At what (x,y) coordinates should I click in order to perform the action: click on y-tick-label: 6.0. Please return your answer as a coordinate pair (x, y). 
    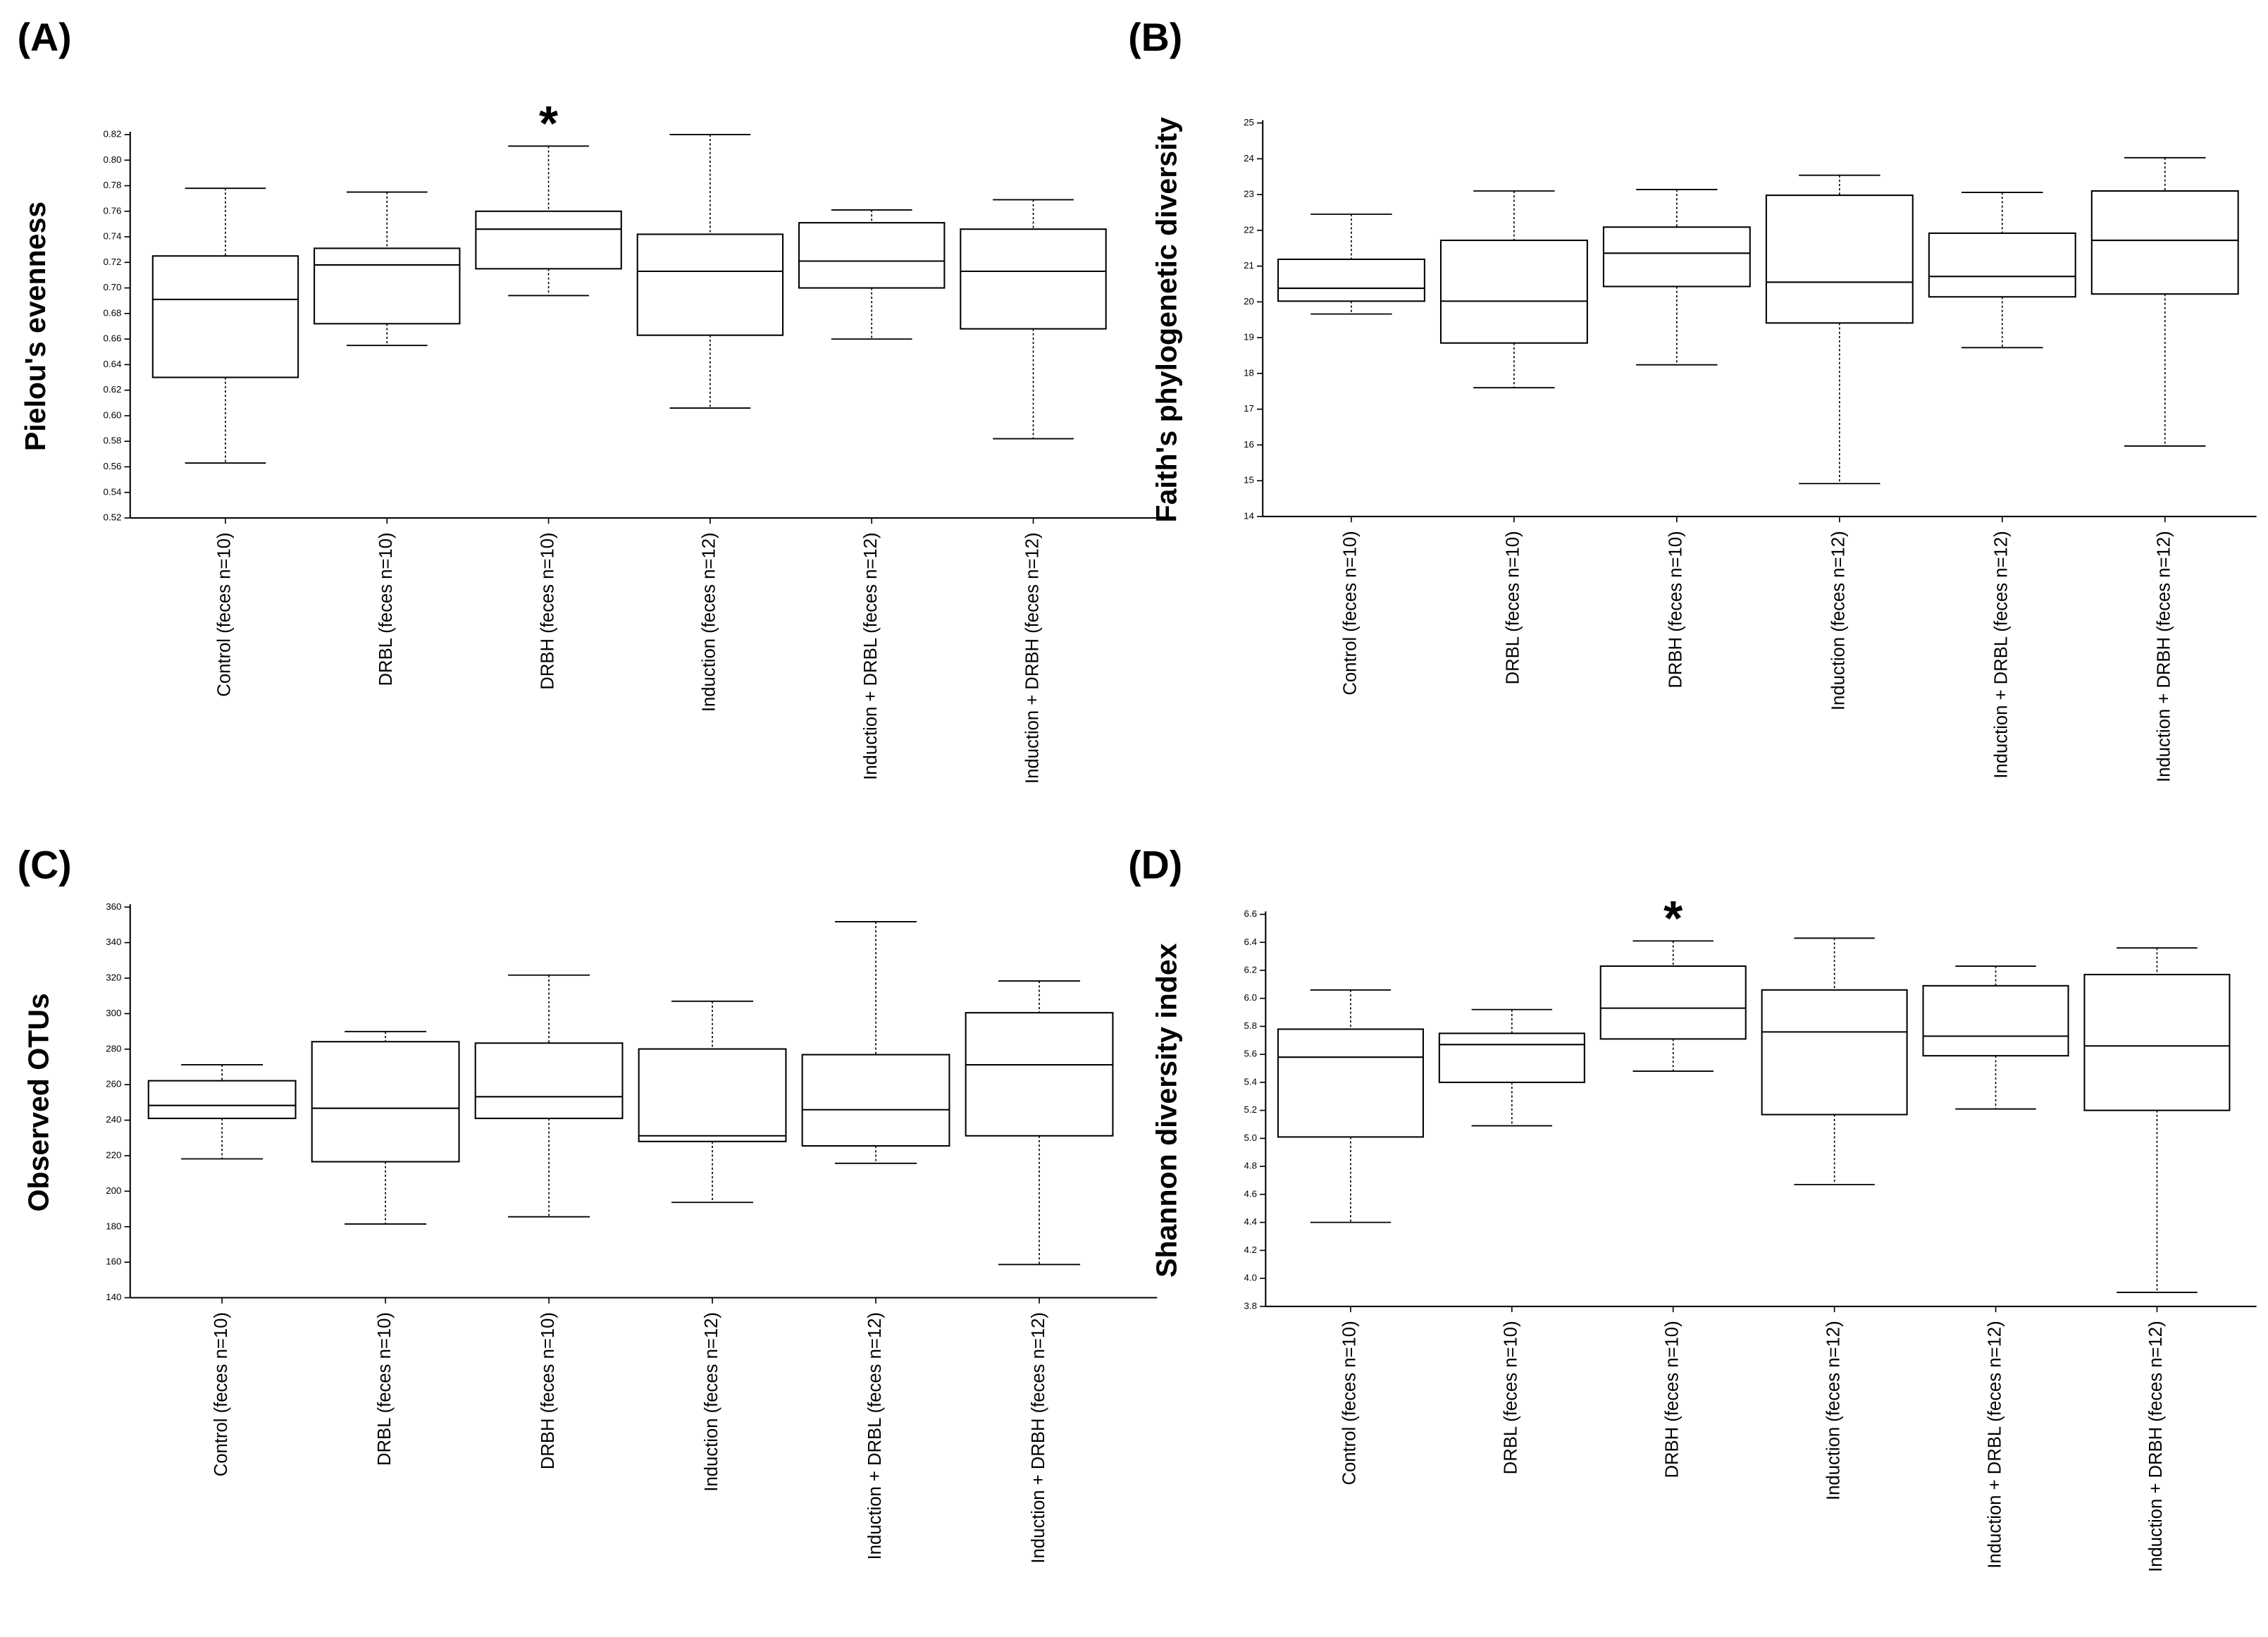
    Looking at the image, I should click on (1250, 997).